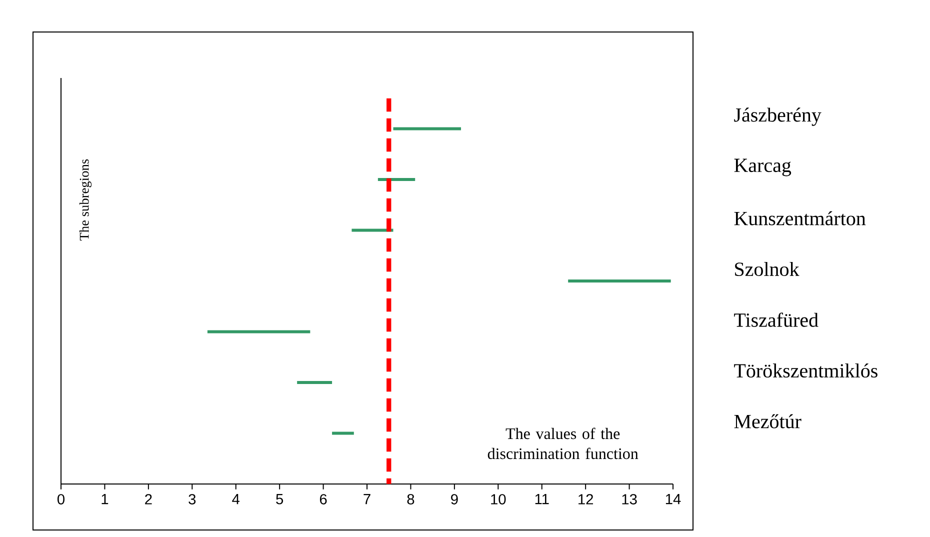 The image size is (930, 537). What do you see at coordinates (768, 421) in the screenshot?
I see `y-tick-label: Mezőtúr` at bounding box center [768, 421].